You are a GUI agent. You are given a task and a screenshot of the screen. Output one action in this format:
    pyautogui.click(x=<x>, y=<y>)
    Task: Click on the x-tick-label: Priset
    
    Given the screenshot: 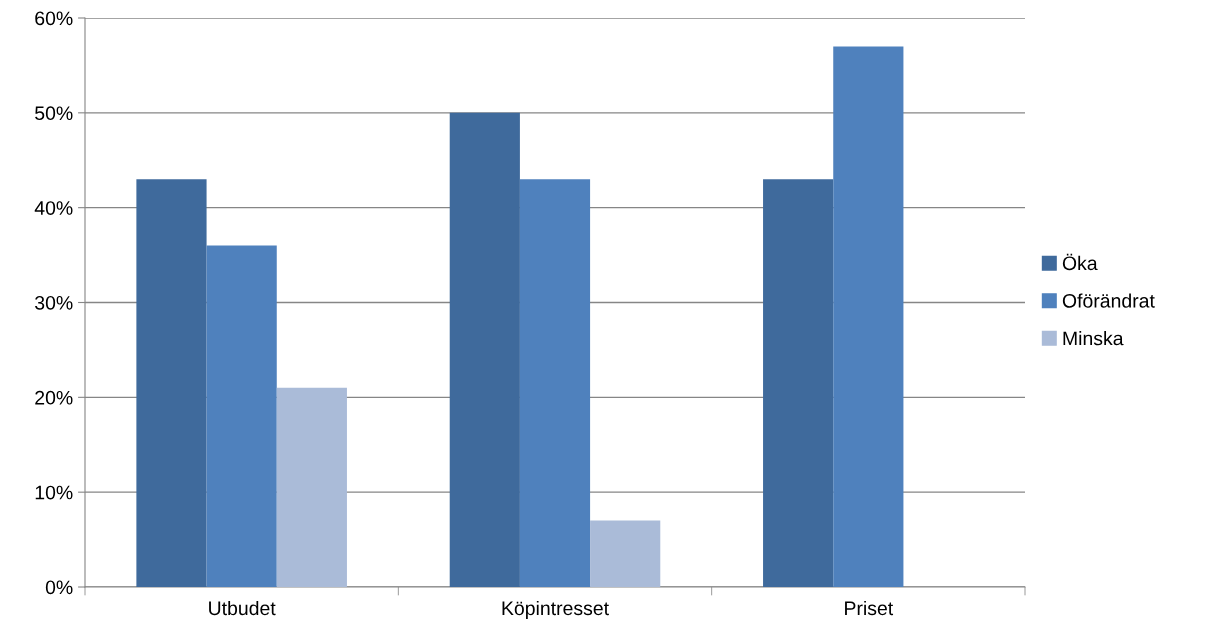 What is the action you would take?
    pyautogui.click(x=869, y=608)
    